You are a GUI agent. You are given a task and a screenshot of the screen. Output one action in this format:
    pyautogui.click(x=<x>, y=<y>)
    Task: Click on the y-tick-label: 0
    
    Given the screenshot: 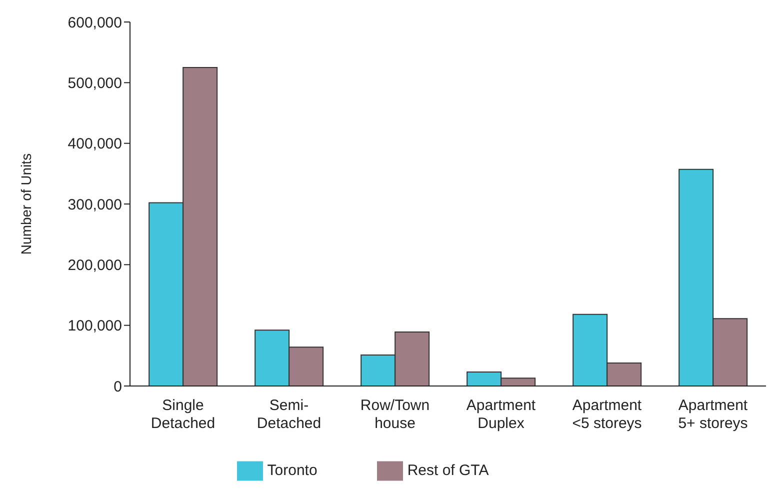 What is the action you would take?
    pyautogui.click(x=118, y=387)
    